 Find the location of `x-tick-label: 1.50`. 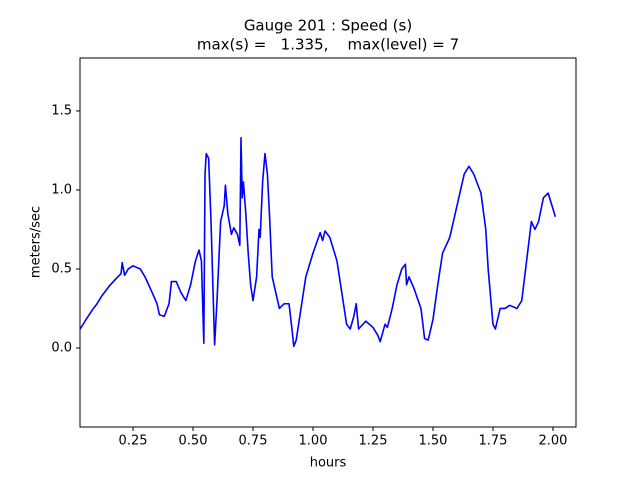

x-tick-label: 1.50 is located at coordinates (433, 441).